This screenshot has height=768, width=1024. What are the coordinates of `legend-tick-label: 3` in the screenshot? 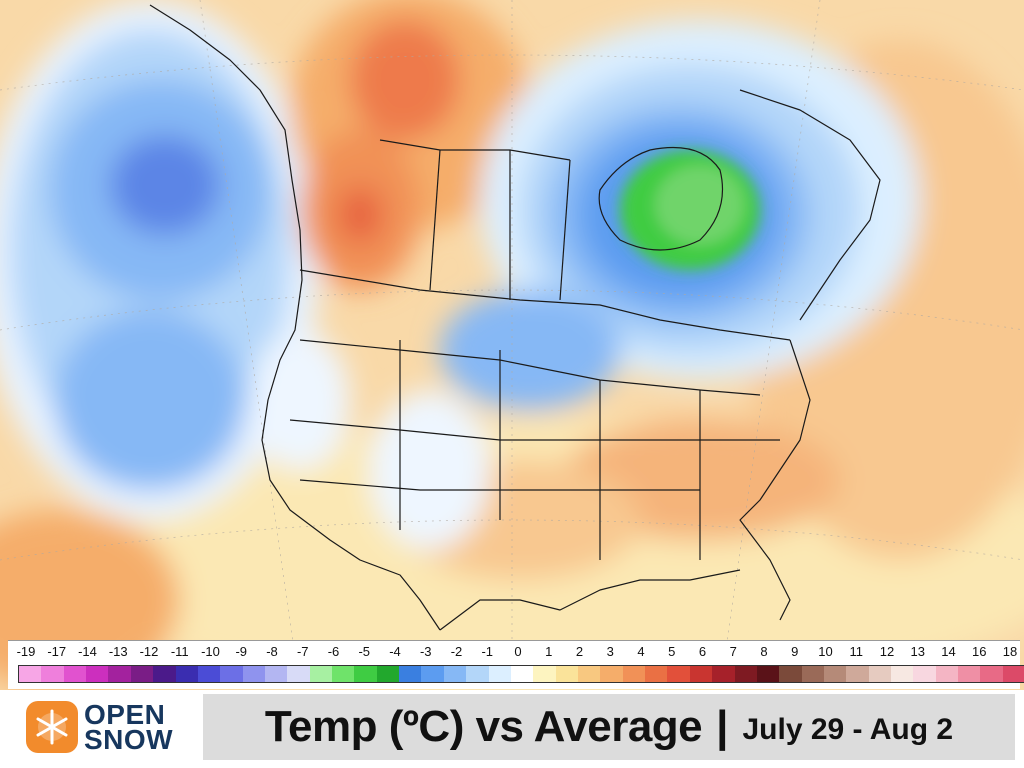 It's located at (610, 651).